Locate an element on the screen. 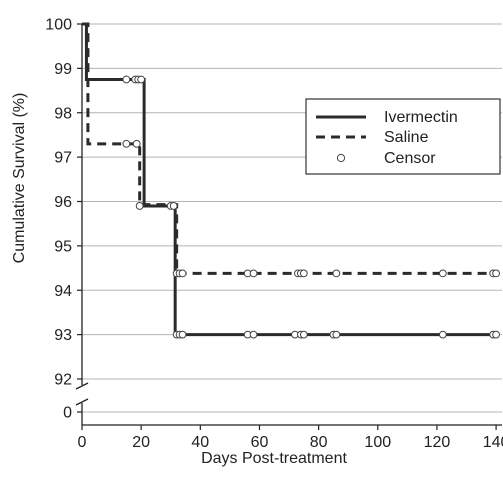 The image size is (503, 479). legend-label-censor: Censor is located at coordinates (410, 158).